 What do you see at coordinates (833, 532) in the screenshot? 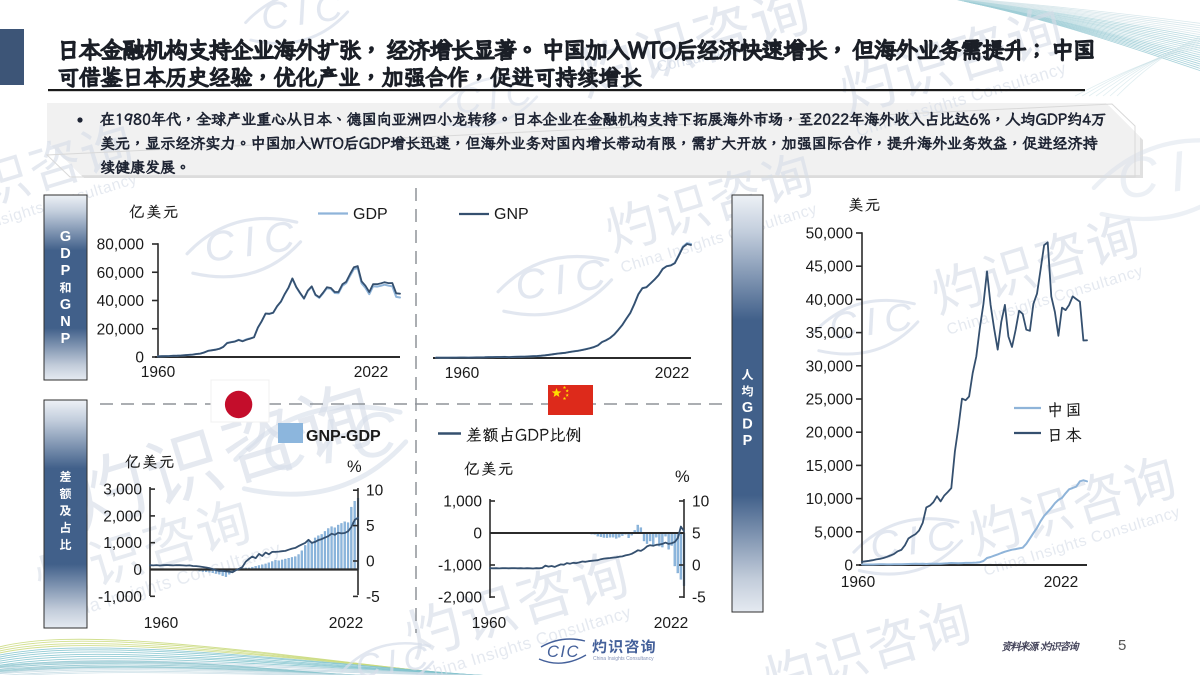
I see `svg-text: 5,000` at bounding box center [833, 532].